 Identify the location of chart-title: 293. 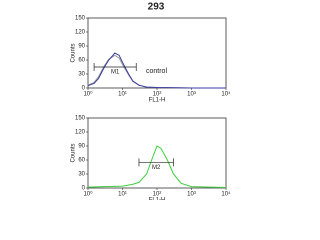
(156, 7).